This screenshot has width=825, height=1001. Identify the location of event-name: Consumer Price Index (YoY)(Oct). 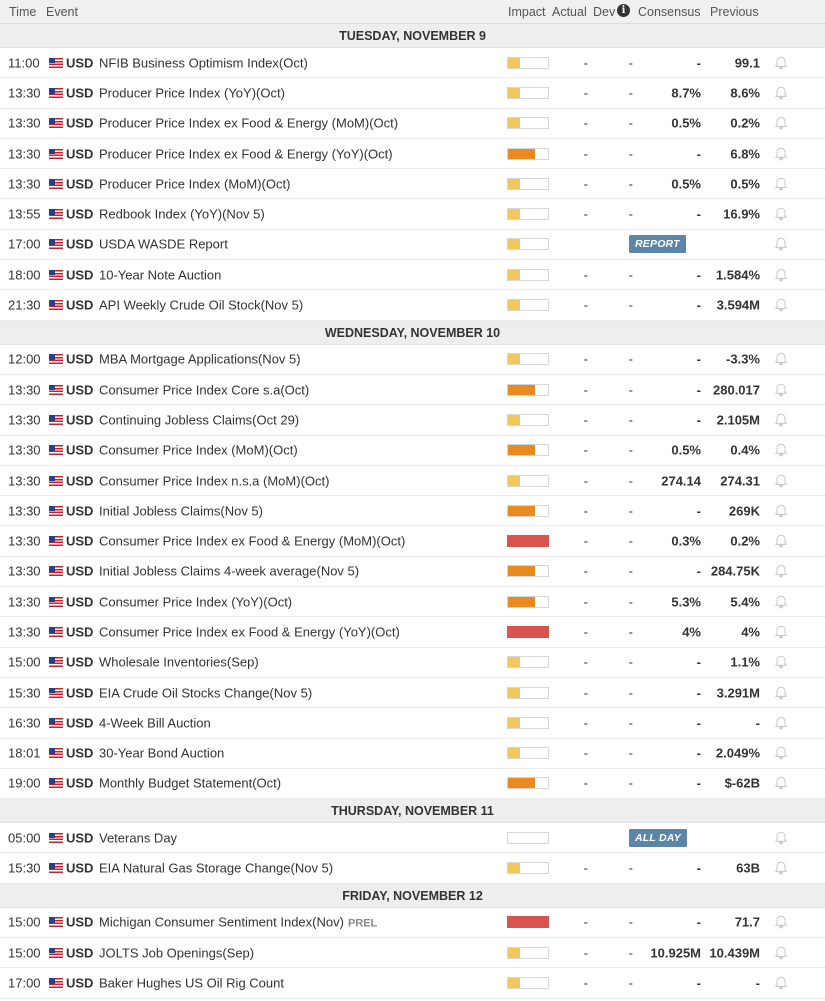
(195, 601).